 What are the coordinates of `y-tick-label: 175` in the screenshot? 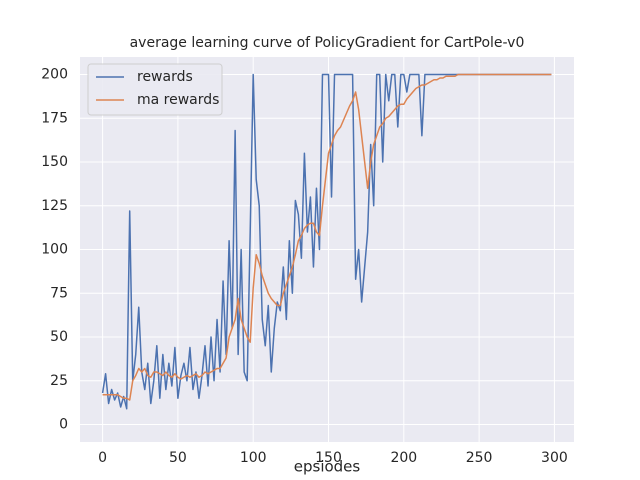 It's located at (54, 118).